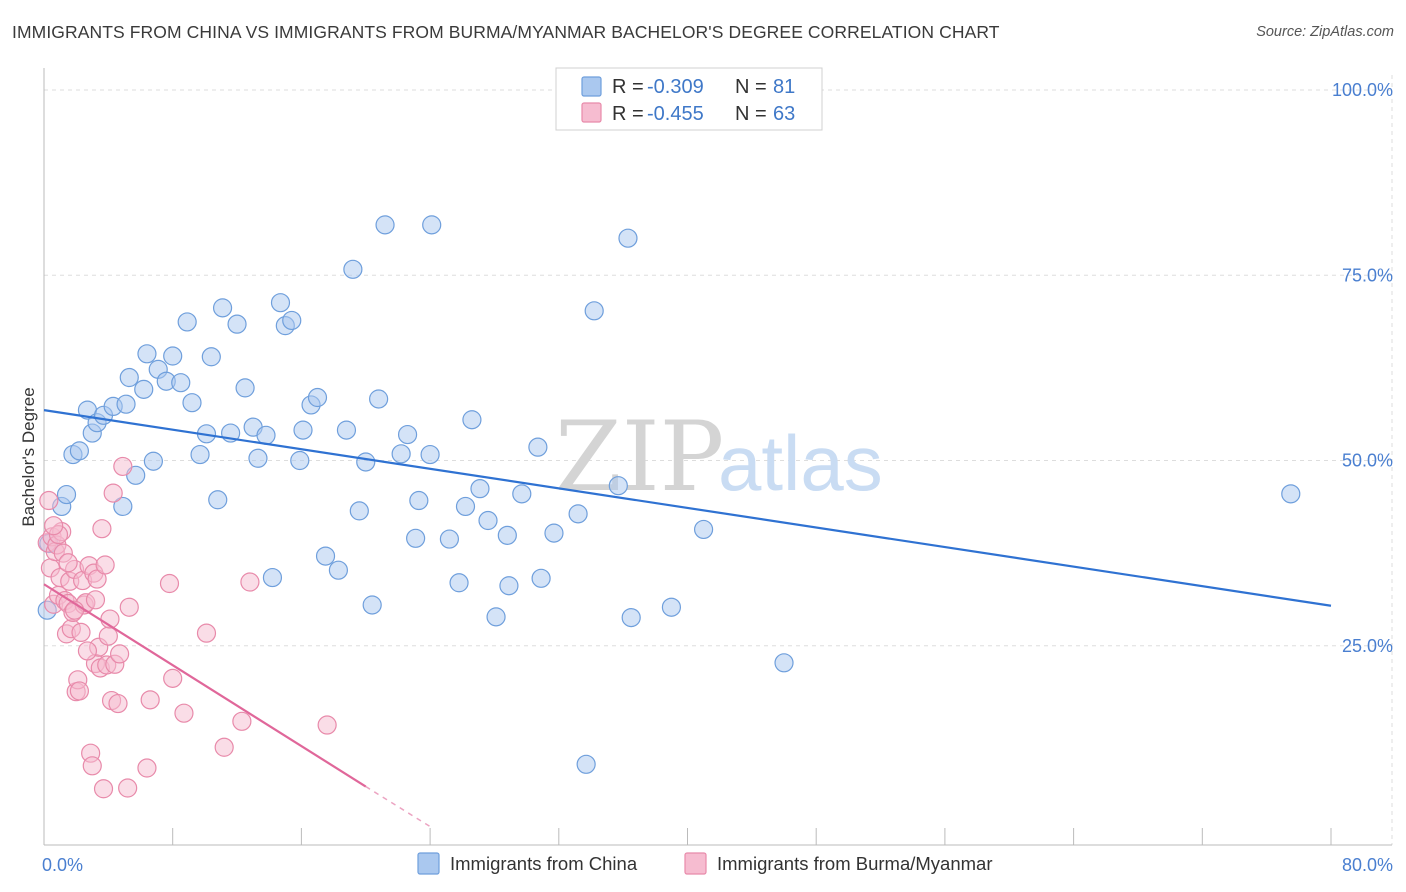  Describe the element at coordinates (855, 863) in the screenshot. I see `bottom-legend-label-burma: Immigrants from Burma/Myanmar` at that location.